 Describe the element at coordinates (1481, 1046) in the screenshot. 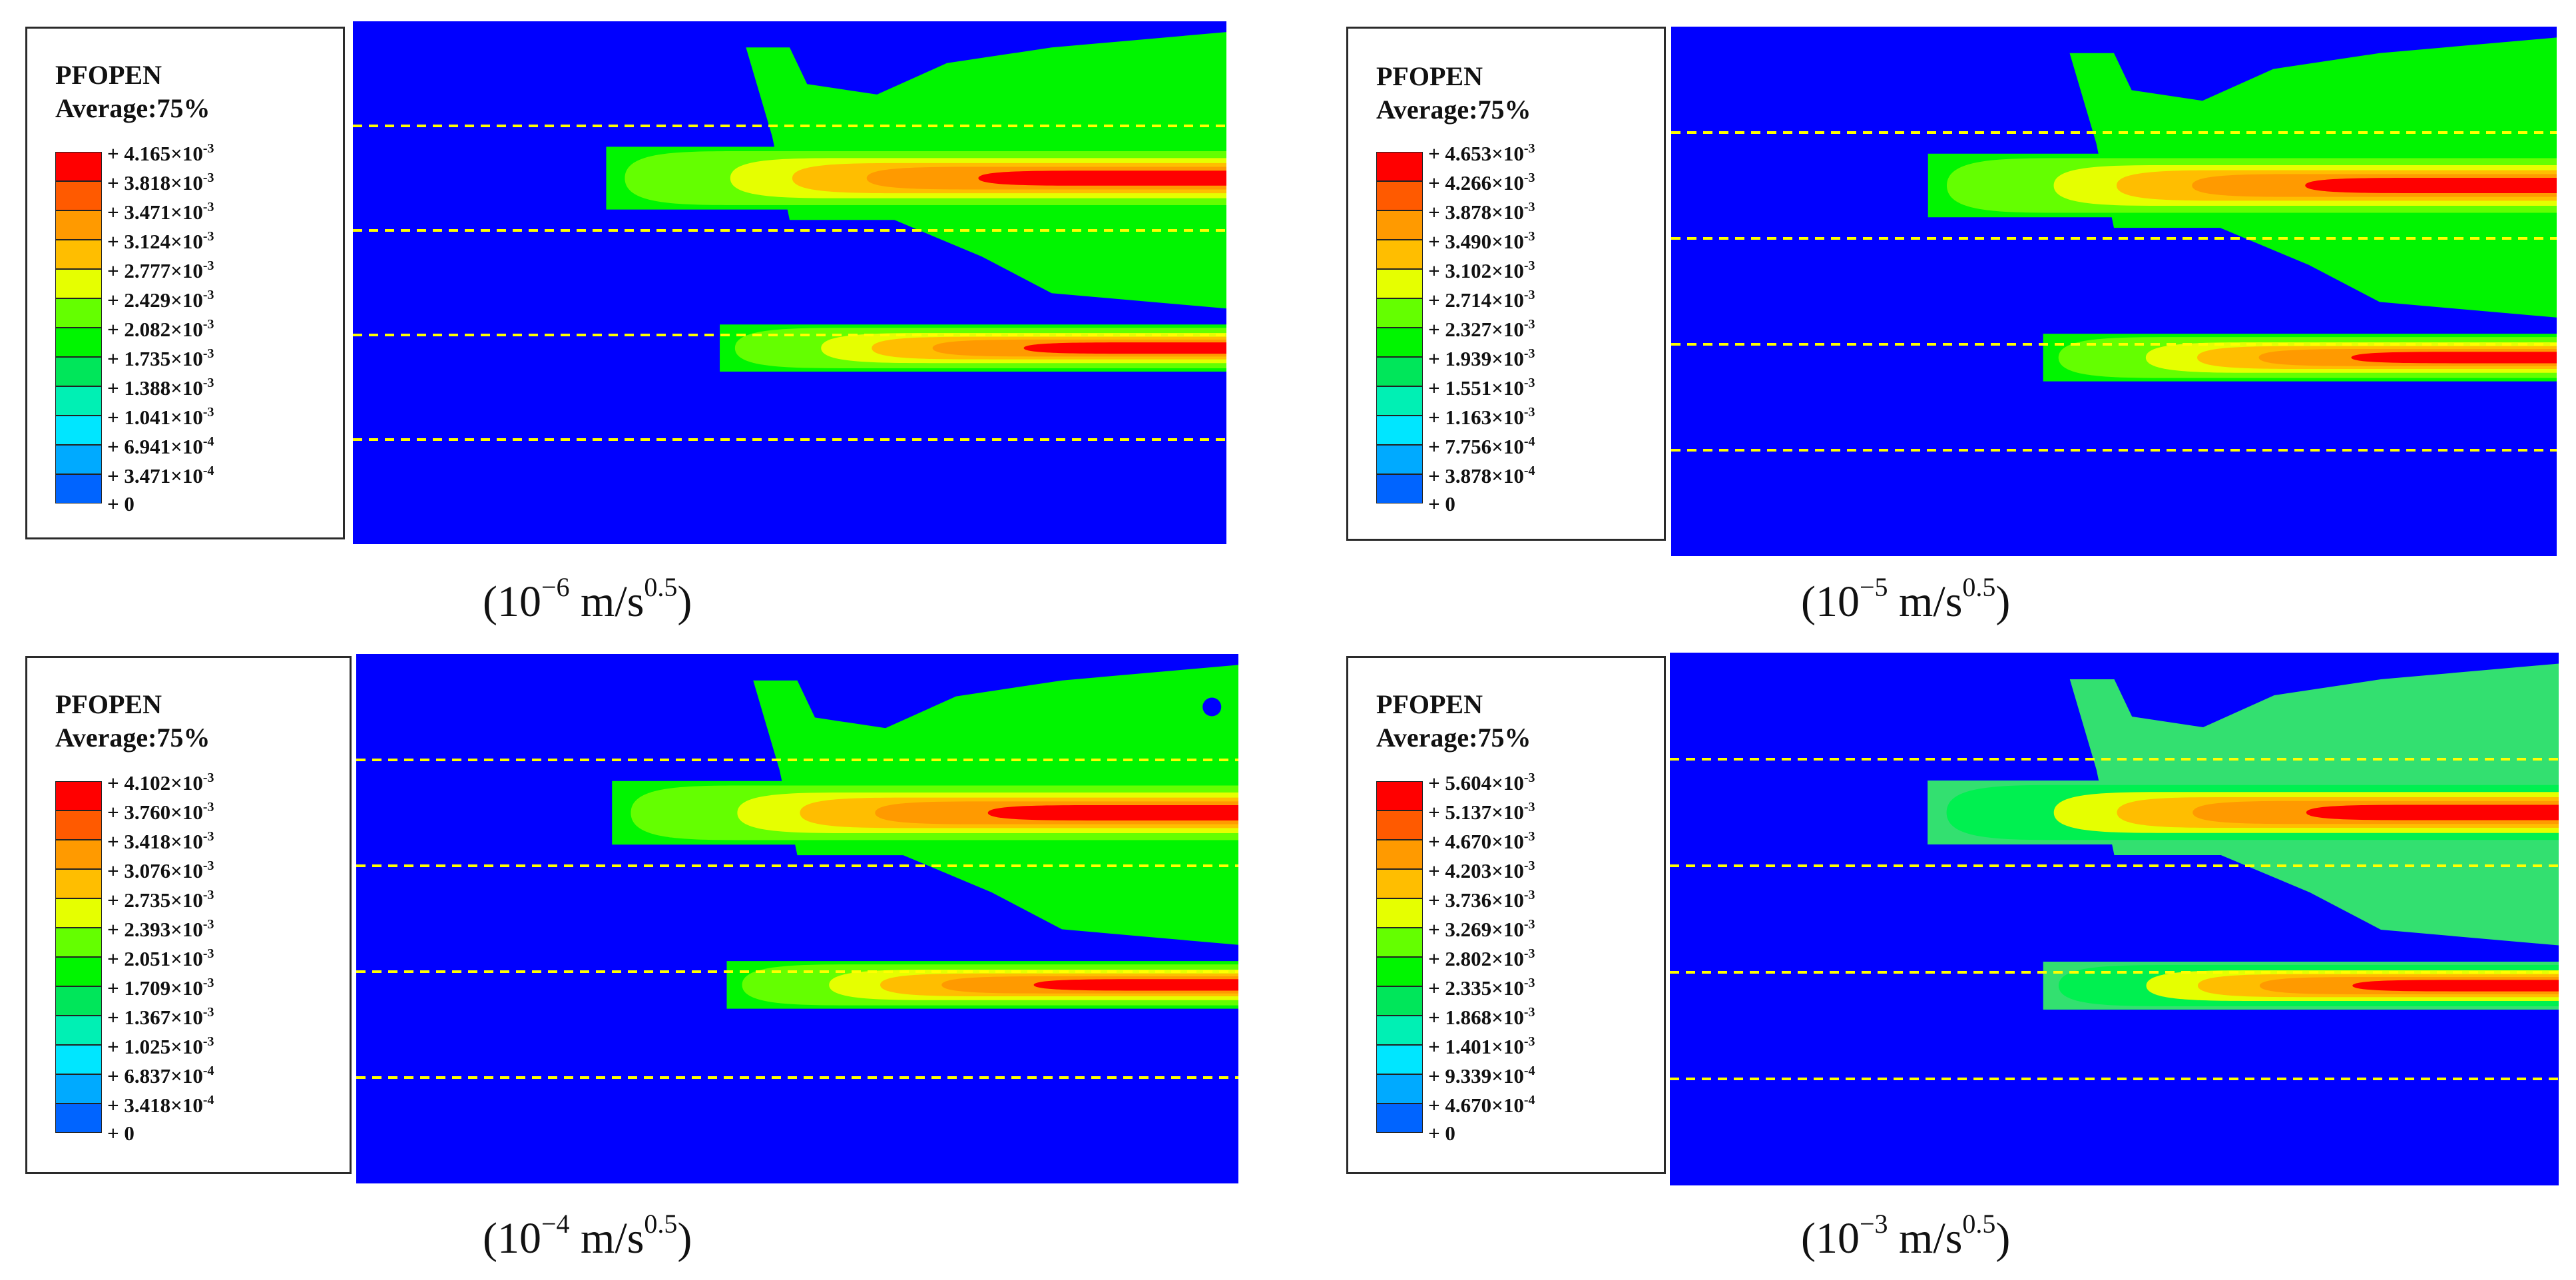

I see `legend-tick-label: + 1.401×10-3` at that location.